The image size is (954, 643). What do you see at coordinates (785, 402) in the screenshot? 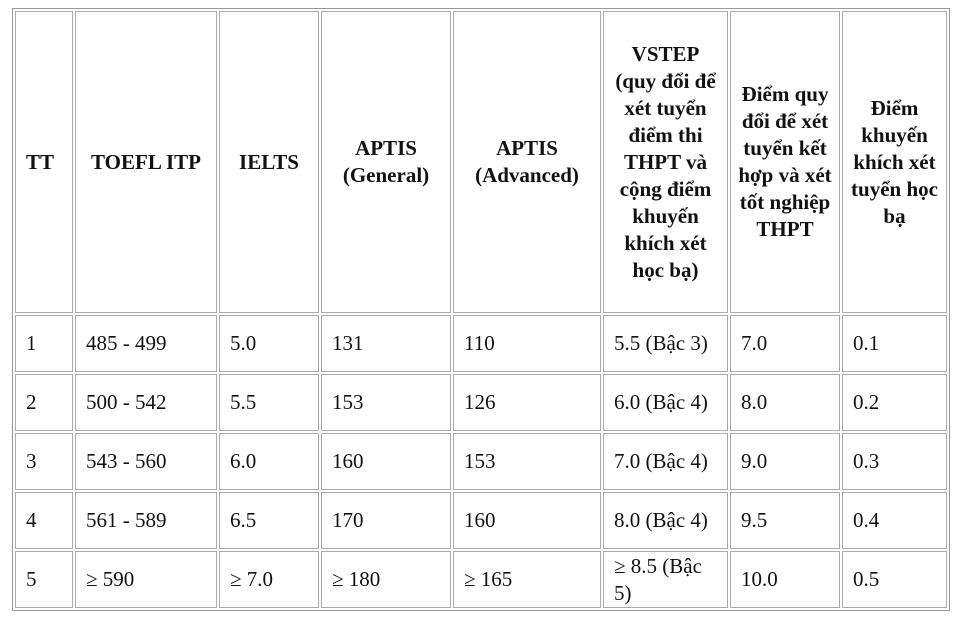
I see `table-cell: 8.0` at bounding box center [785, 402].